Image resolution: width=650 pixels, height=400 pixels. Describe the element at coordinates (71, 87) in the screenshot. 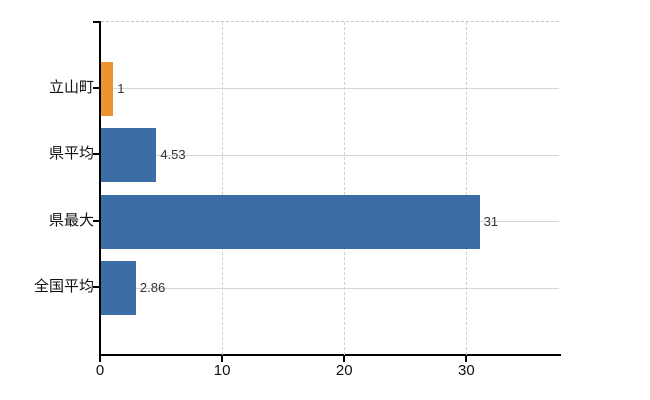

I see `category-label: 立山町` at that location.